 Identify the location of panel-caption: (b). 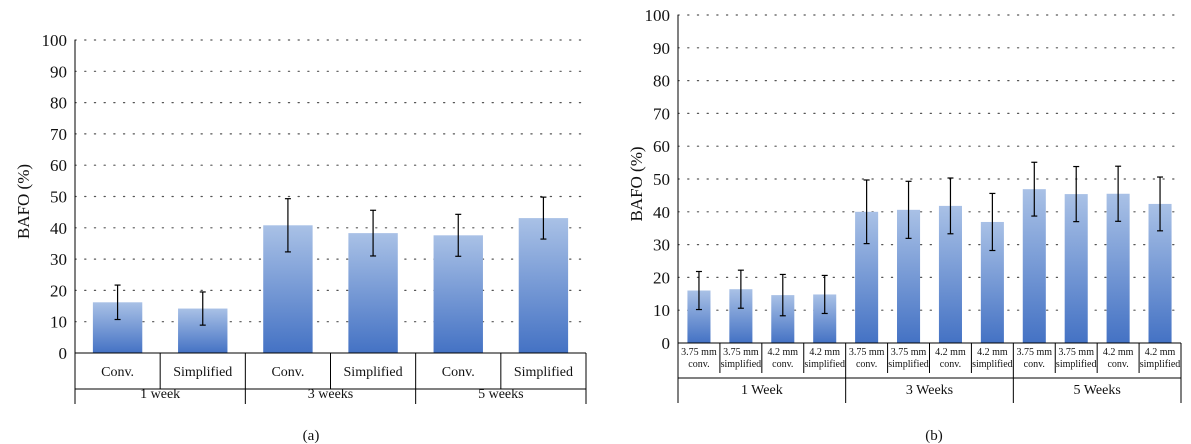
(934, 436).